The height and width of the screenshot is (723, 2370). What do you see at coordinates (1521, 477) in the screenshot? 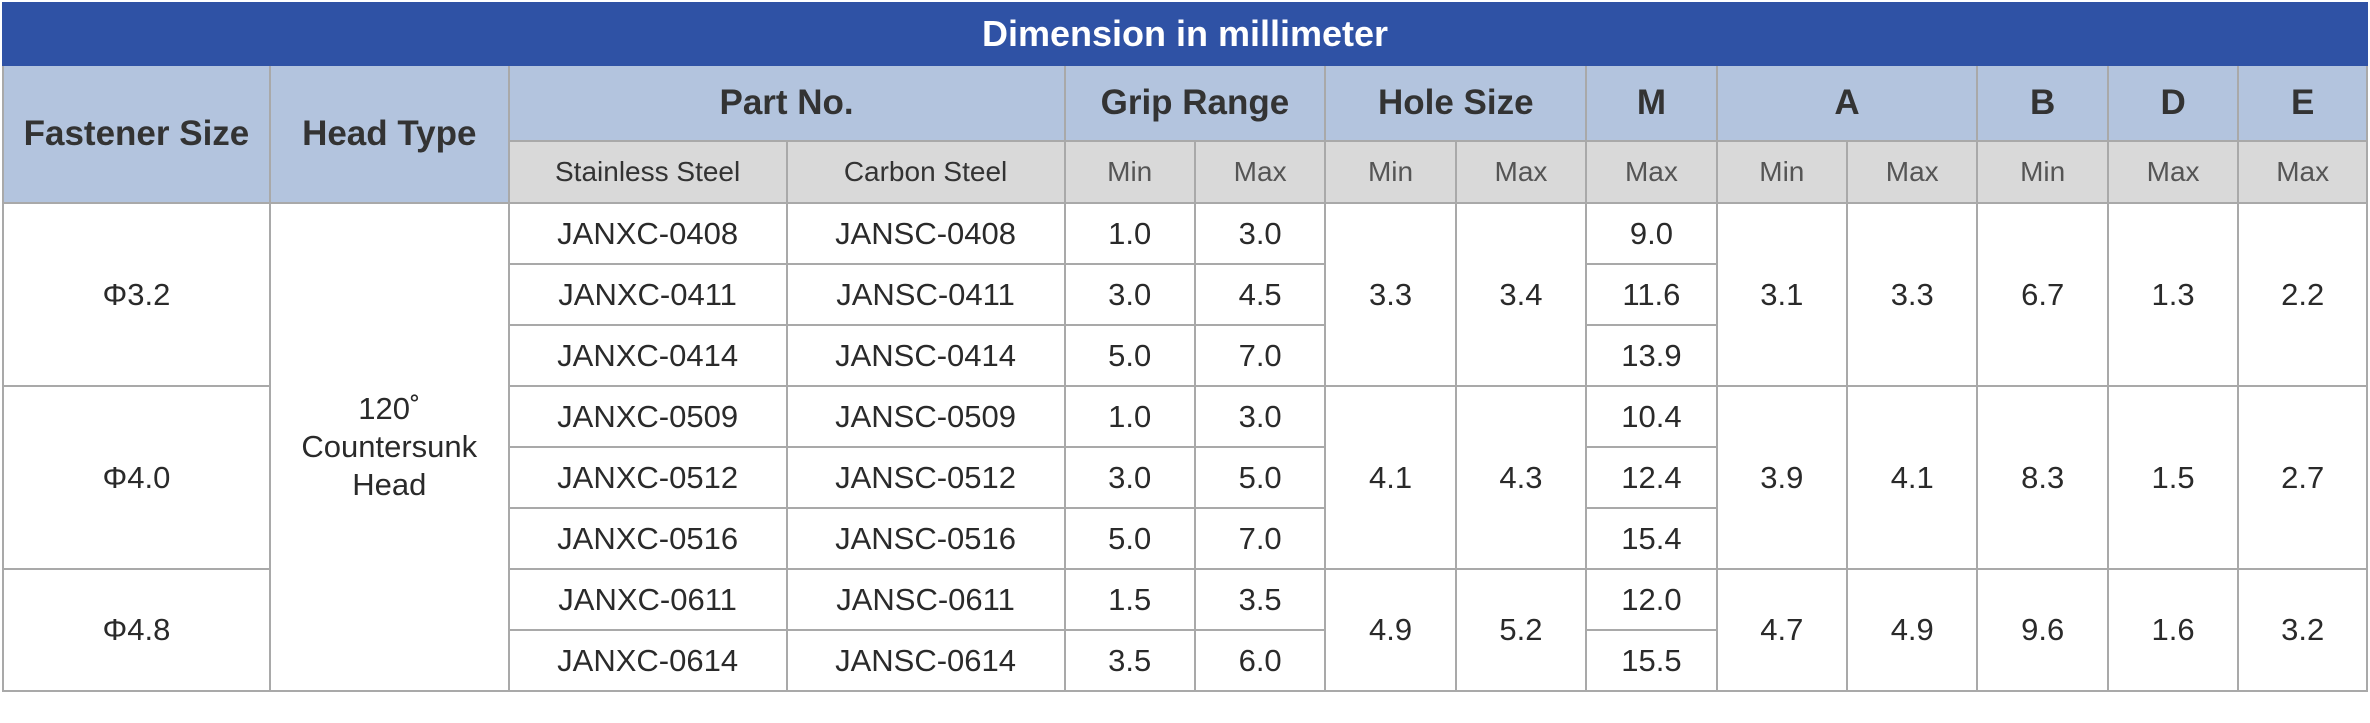
I see `hole-max-cell: 4.3` at bounding box center [1521, 477].